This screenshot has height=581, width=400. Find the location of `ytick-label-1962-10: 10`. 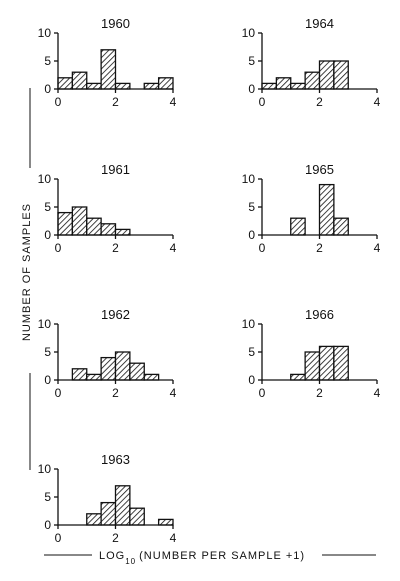

ytick-label-1962-10: 10 is located at coordinates (45, 324).